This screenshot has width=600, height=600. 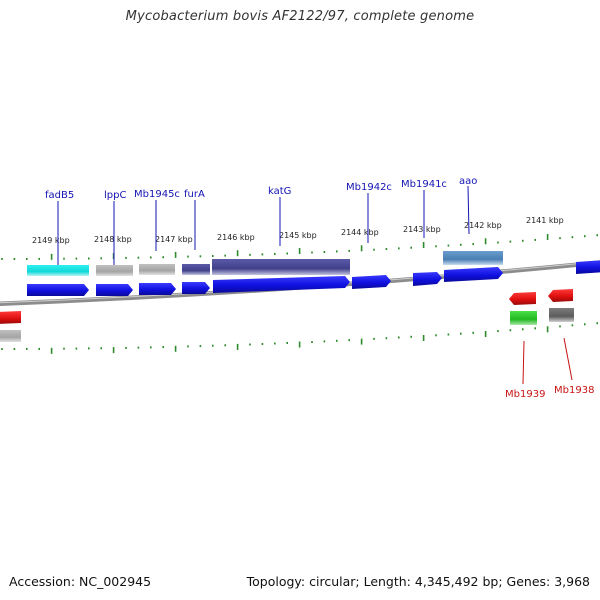 What do you see at coordinates (424, 184) in the screenshot?
I see `gene-label-mb1941c: Mb1941c` at bounding box center [424, 184].